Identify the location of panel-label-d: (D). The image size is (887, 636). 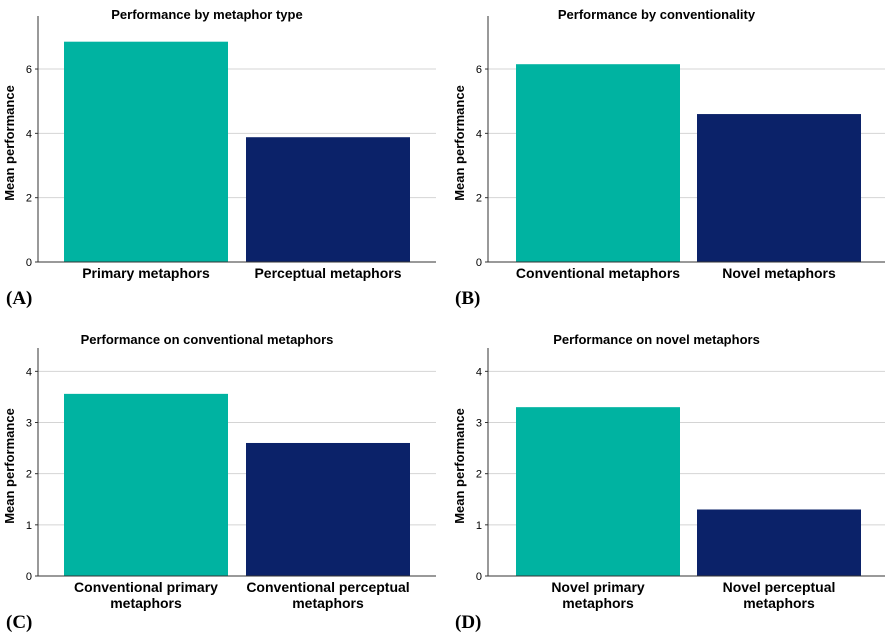
(468, 622).